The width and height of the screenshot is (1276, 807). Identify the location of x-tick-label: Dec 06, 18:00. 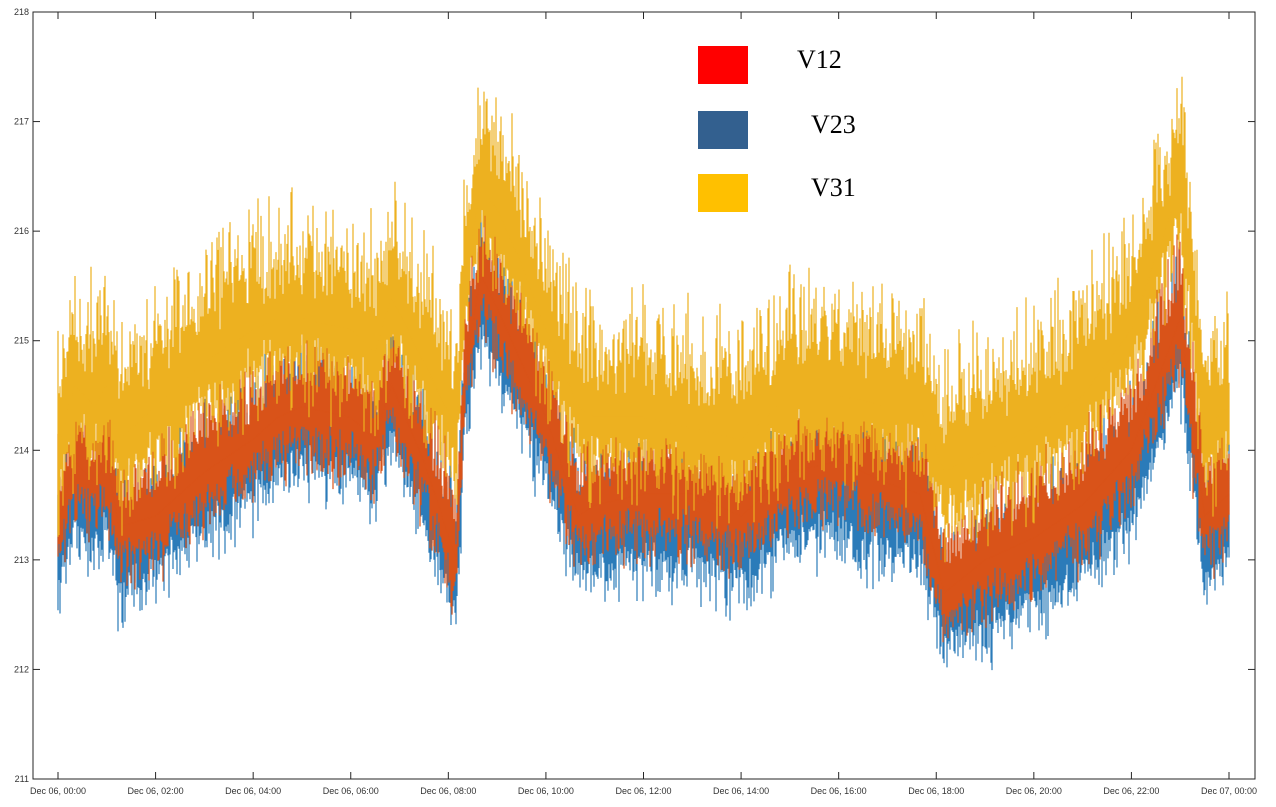
(936, 791).